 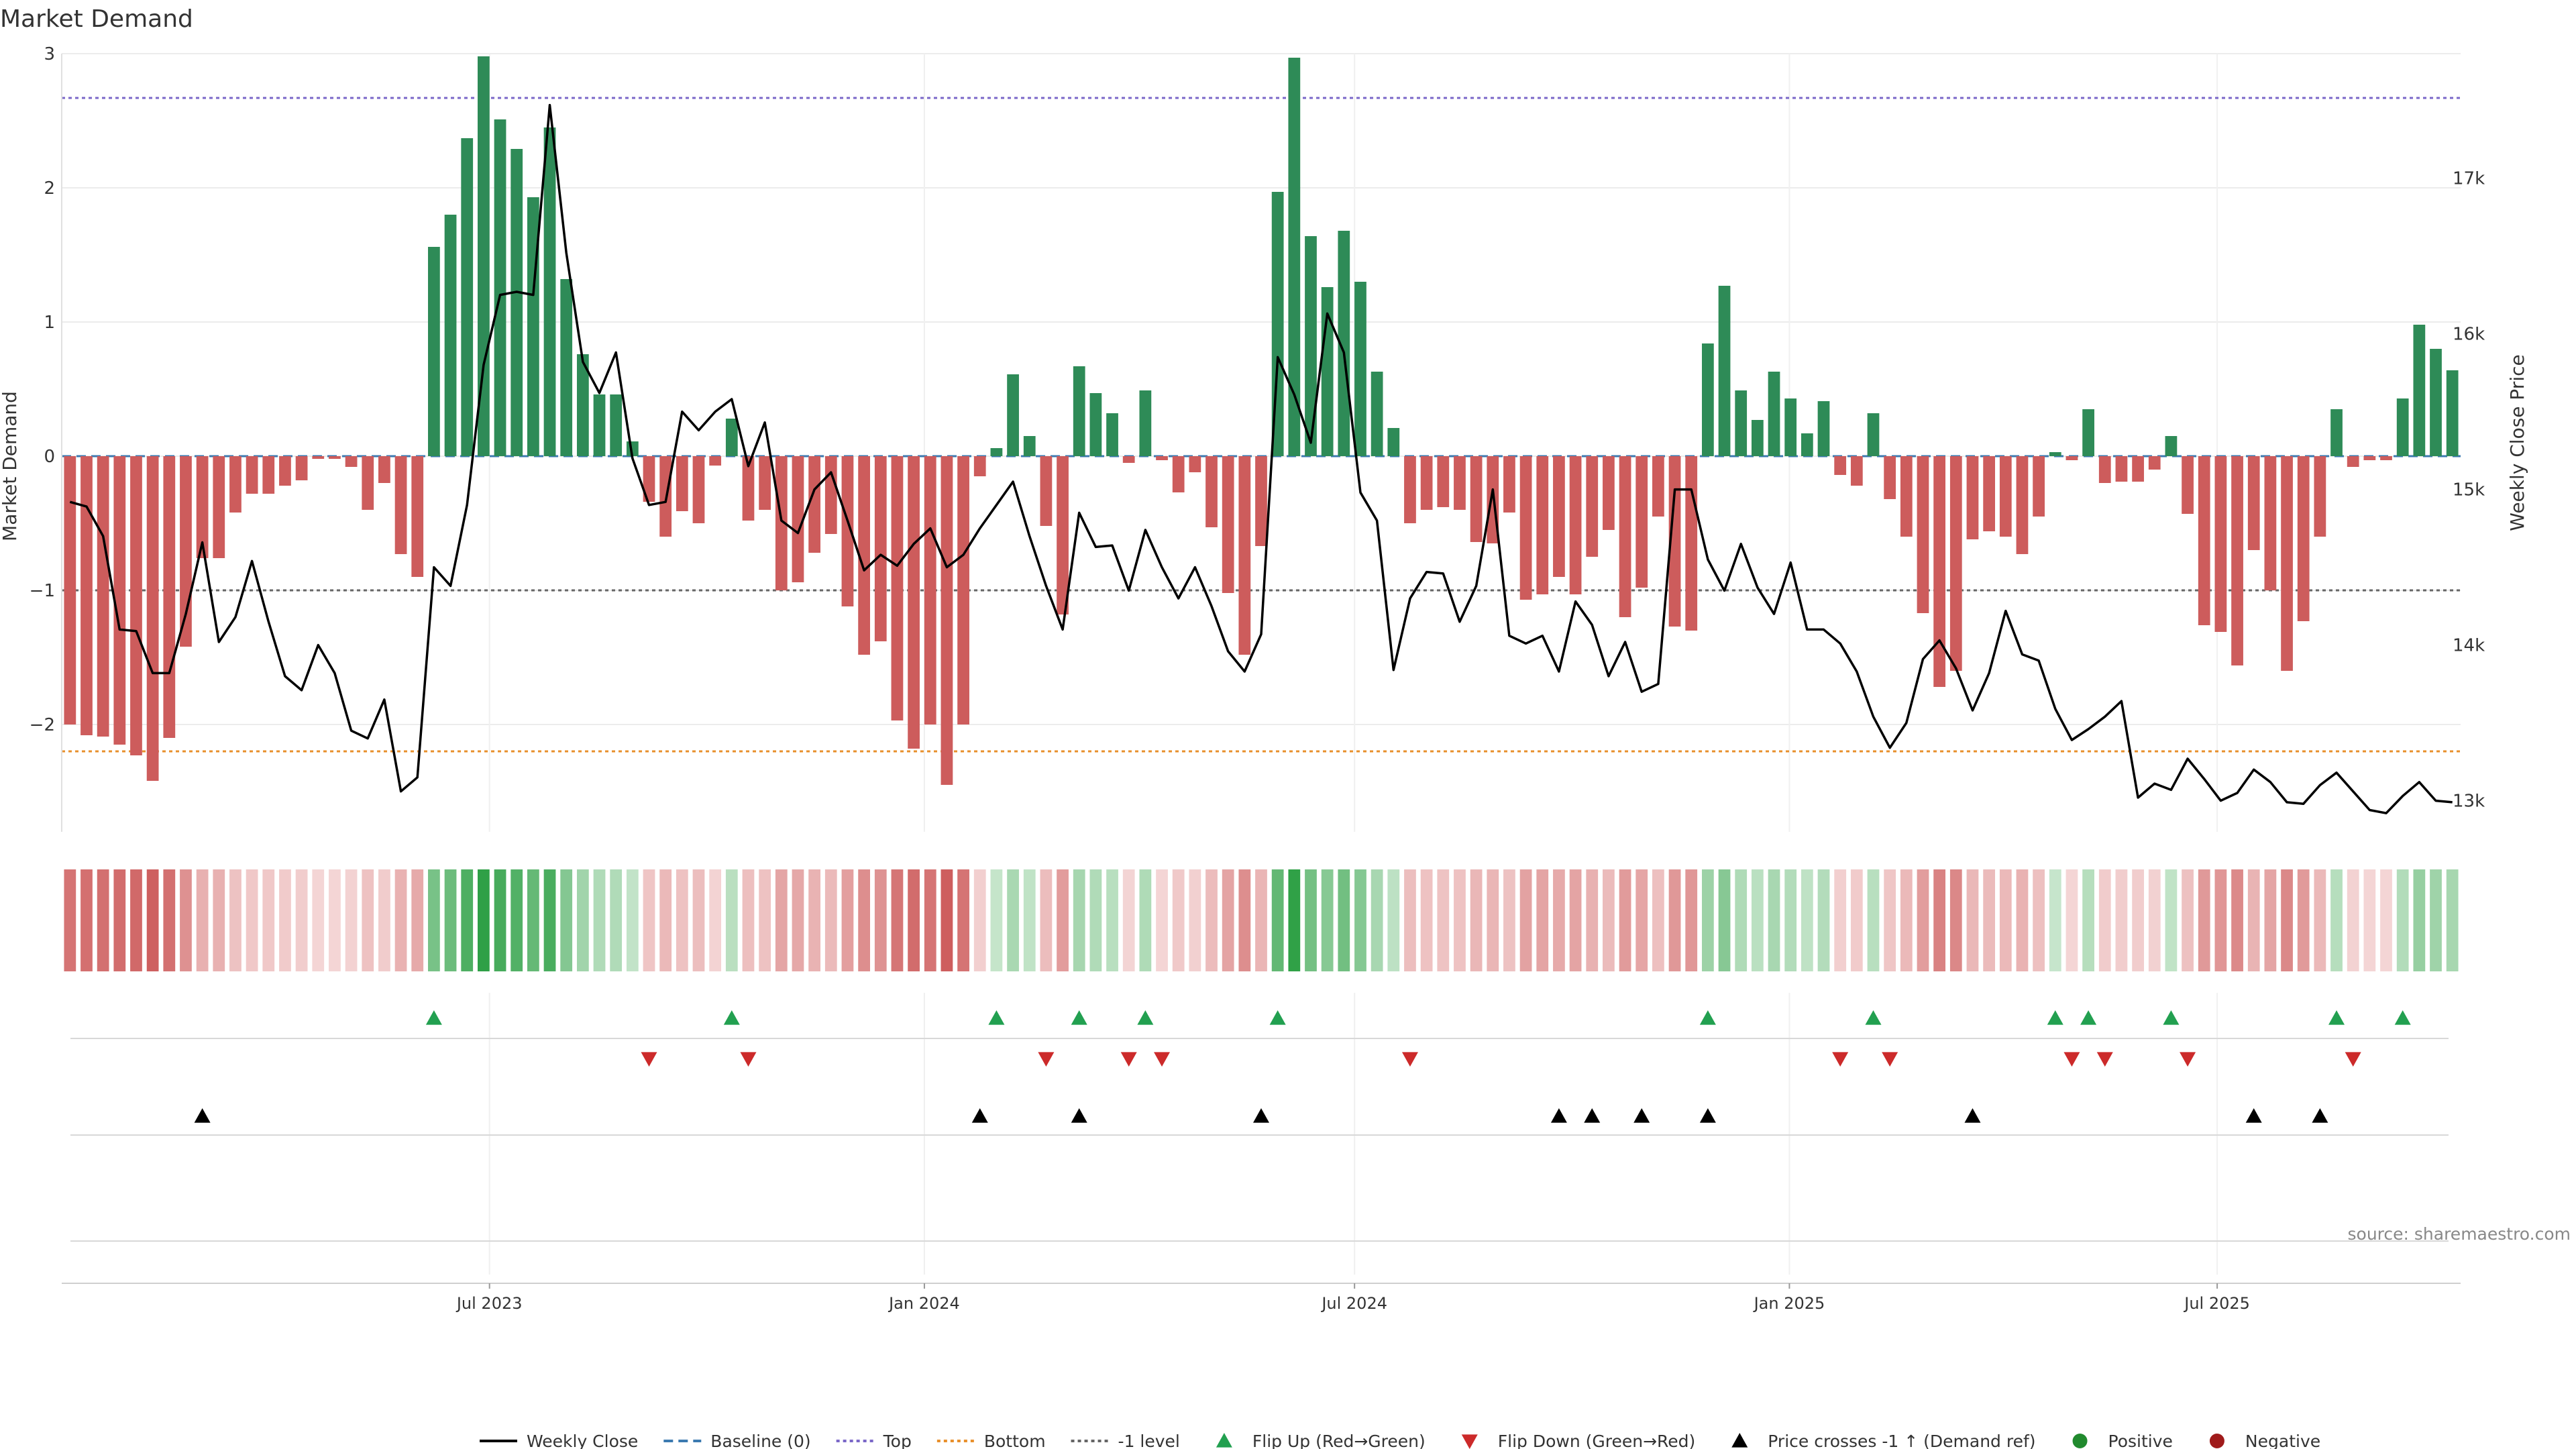 I want to click on legend-label: Price crosses -1 ↑ (Demand ref), so click(x=1901, y=1440).